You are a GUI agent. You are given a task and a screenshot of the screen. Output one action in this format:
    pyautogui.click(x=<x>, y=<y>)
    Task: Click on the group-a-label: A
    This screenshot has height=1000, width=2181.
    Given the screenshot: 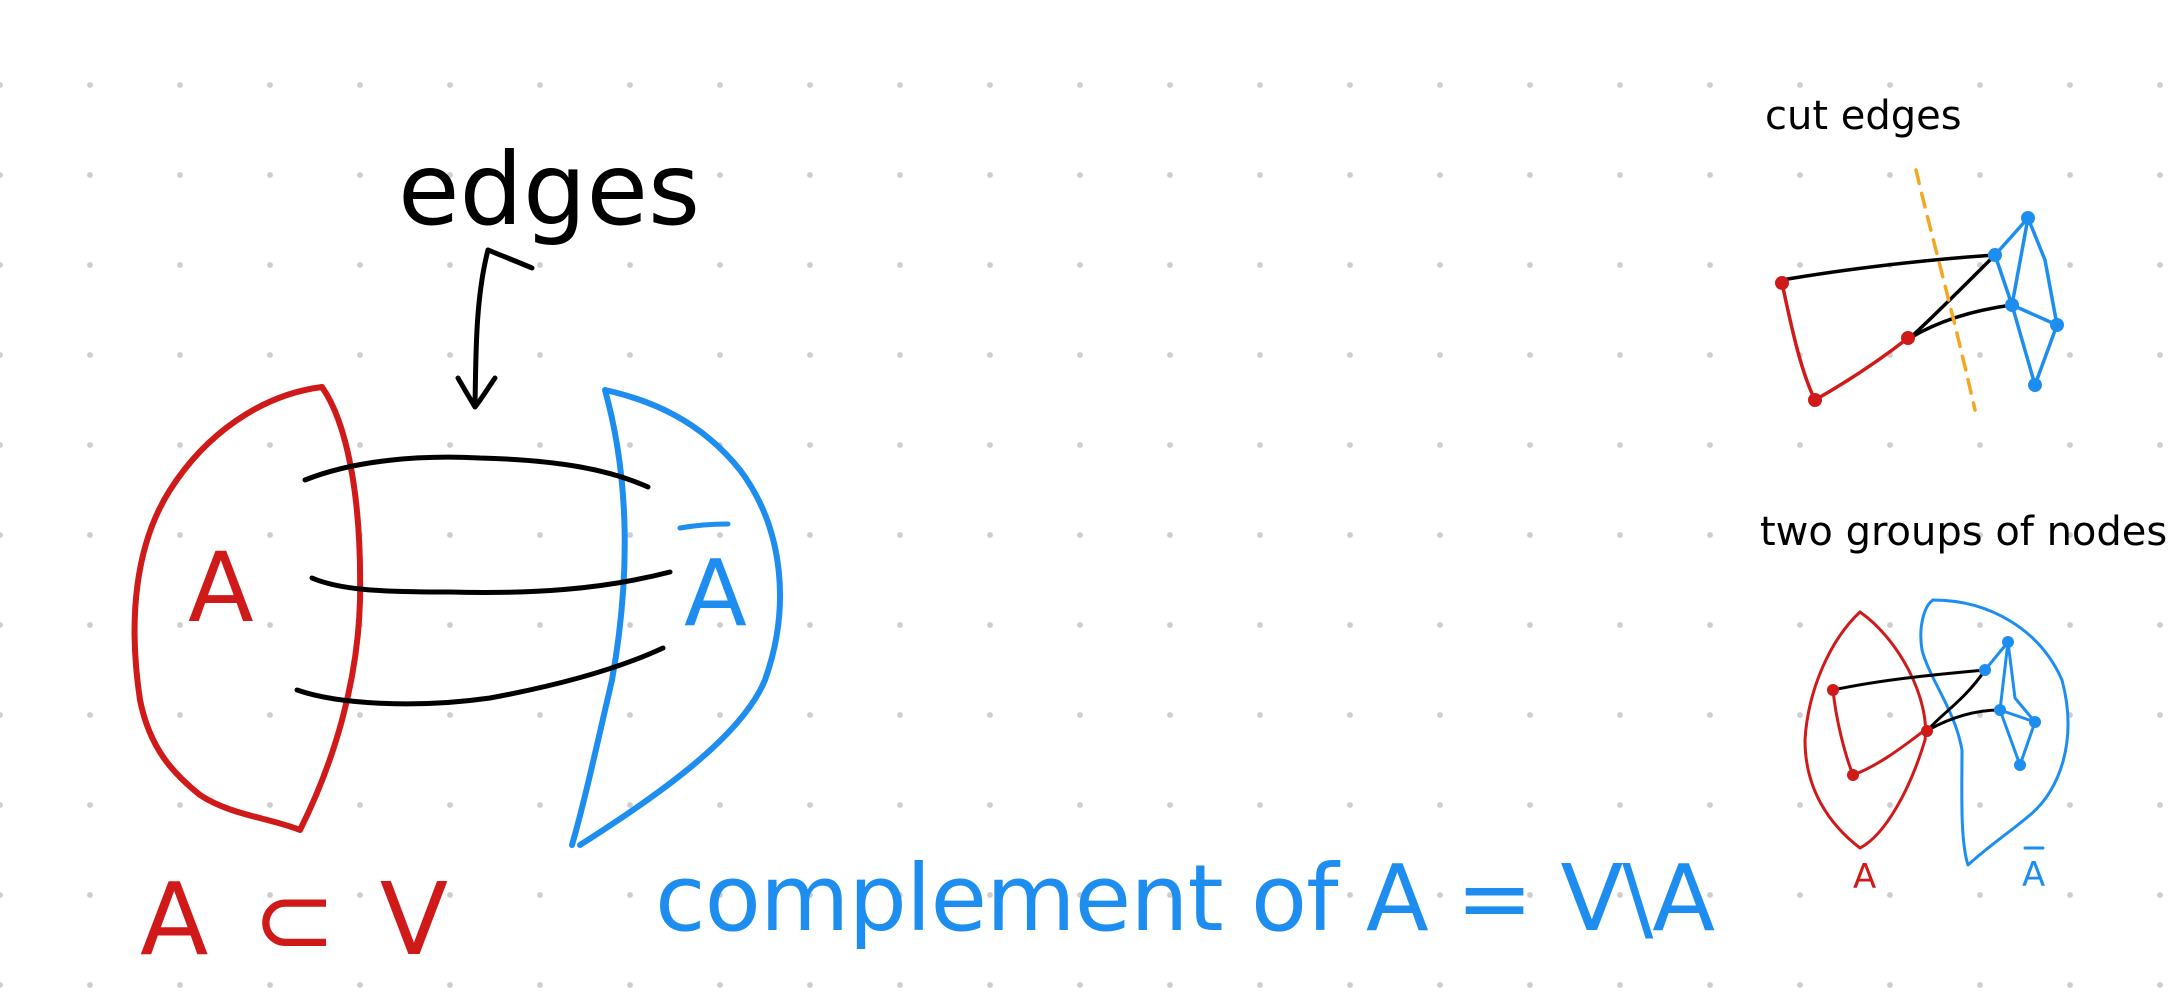 What is the action you would take?
    pyautogui.click(x=1865, y=877)
    